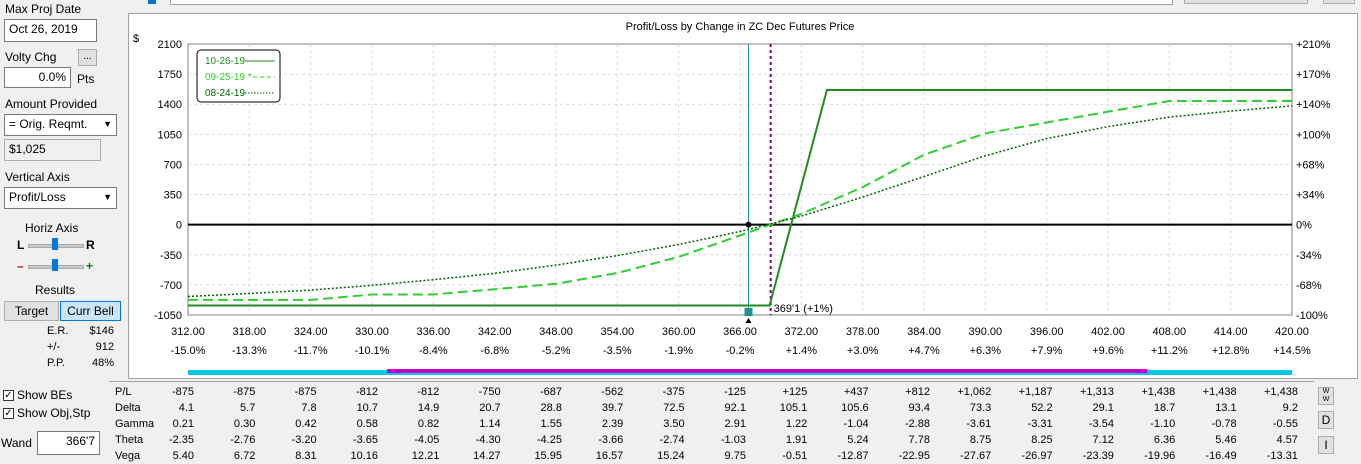  Describe the element at coordinates (54, 413) in the screenshot. I see `show-obj-label: Show Obj,Stp` at that location.